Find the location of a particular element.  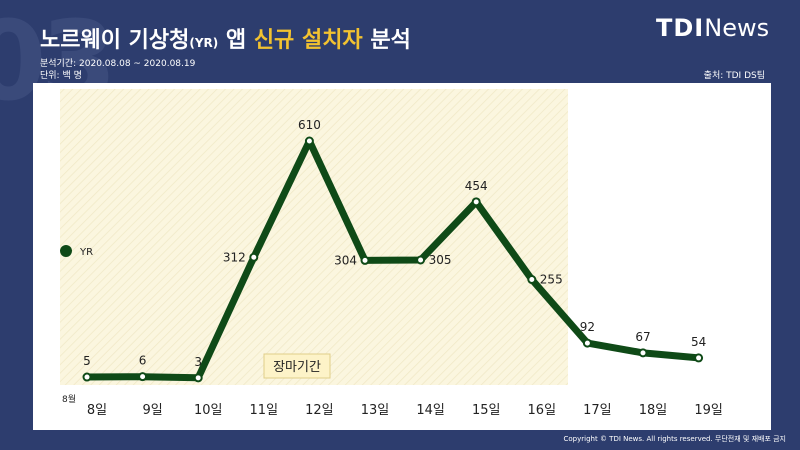

shaded-region-label-box is located at coordinates (297, 366).